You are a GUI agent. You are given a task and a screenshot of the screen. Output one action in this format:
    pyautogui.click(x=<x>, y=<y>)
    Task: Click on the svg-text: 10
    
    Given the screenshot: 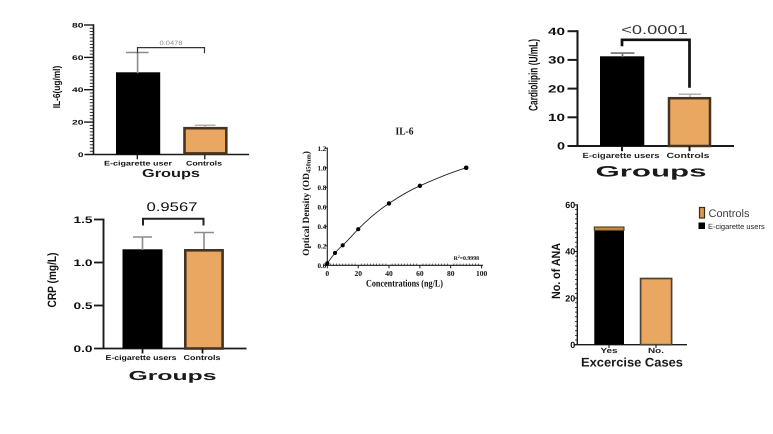 What is the action you would take?
    pyautogui.click(x=556, y=118)
    